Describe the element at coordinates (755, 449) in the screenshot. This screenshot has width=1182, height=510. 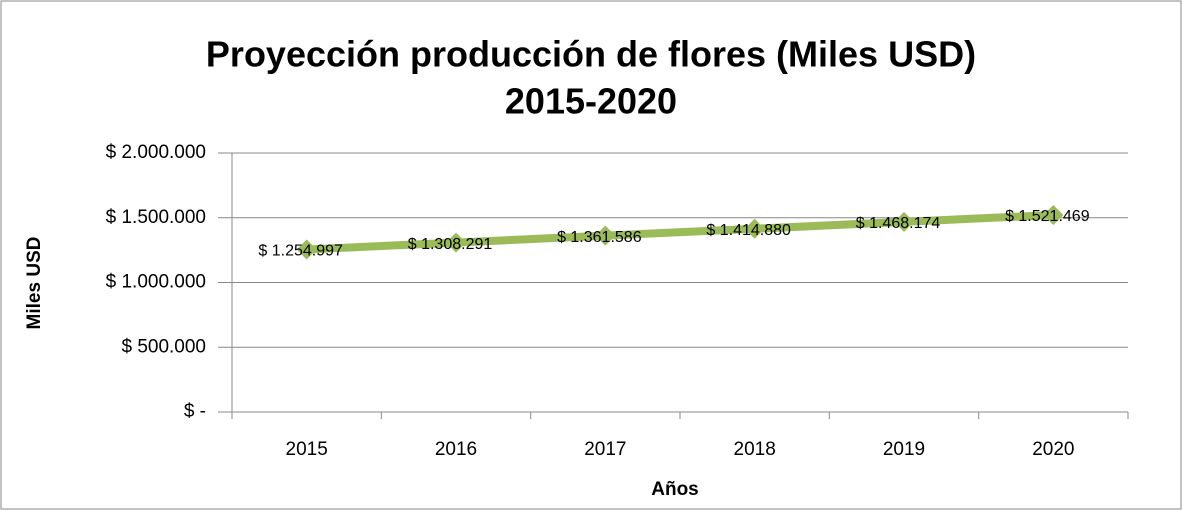
I see `x-tick-label: 2018` at that location.